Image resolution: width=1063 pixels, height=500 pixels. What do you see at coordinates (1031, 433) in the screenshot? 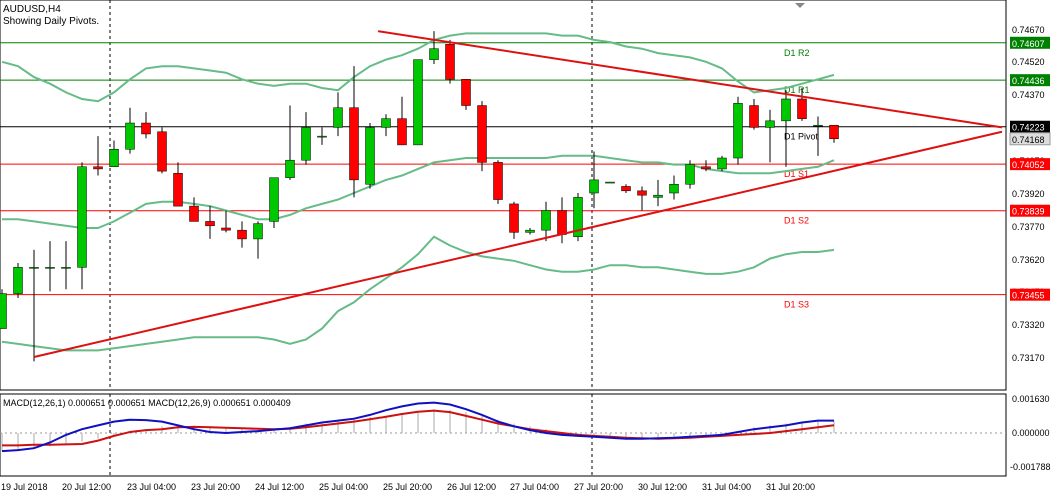
I see `macd-axis-label-zero: 0.000000` at bounding box center [1031, 433].